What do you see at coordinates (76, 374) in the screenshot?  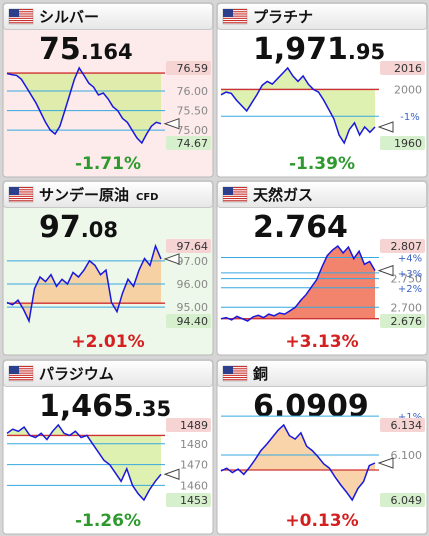 I see `instrument-name: パラジウム` at bounding box center [76, 374].